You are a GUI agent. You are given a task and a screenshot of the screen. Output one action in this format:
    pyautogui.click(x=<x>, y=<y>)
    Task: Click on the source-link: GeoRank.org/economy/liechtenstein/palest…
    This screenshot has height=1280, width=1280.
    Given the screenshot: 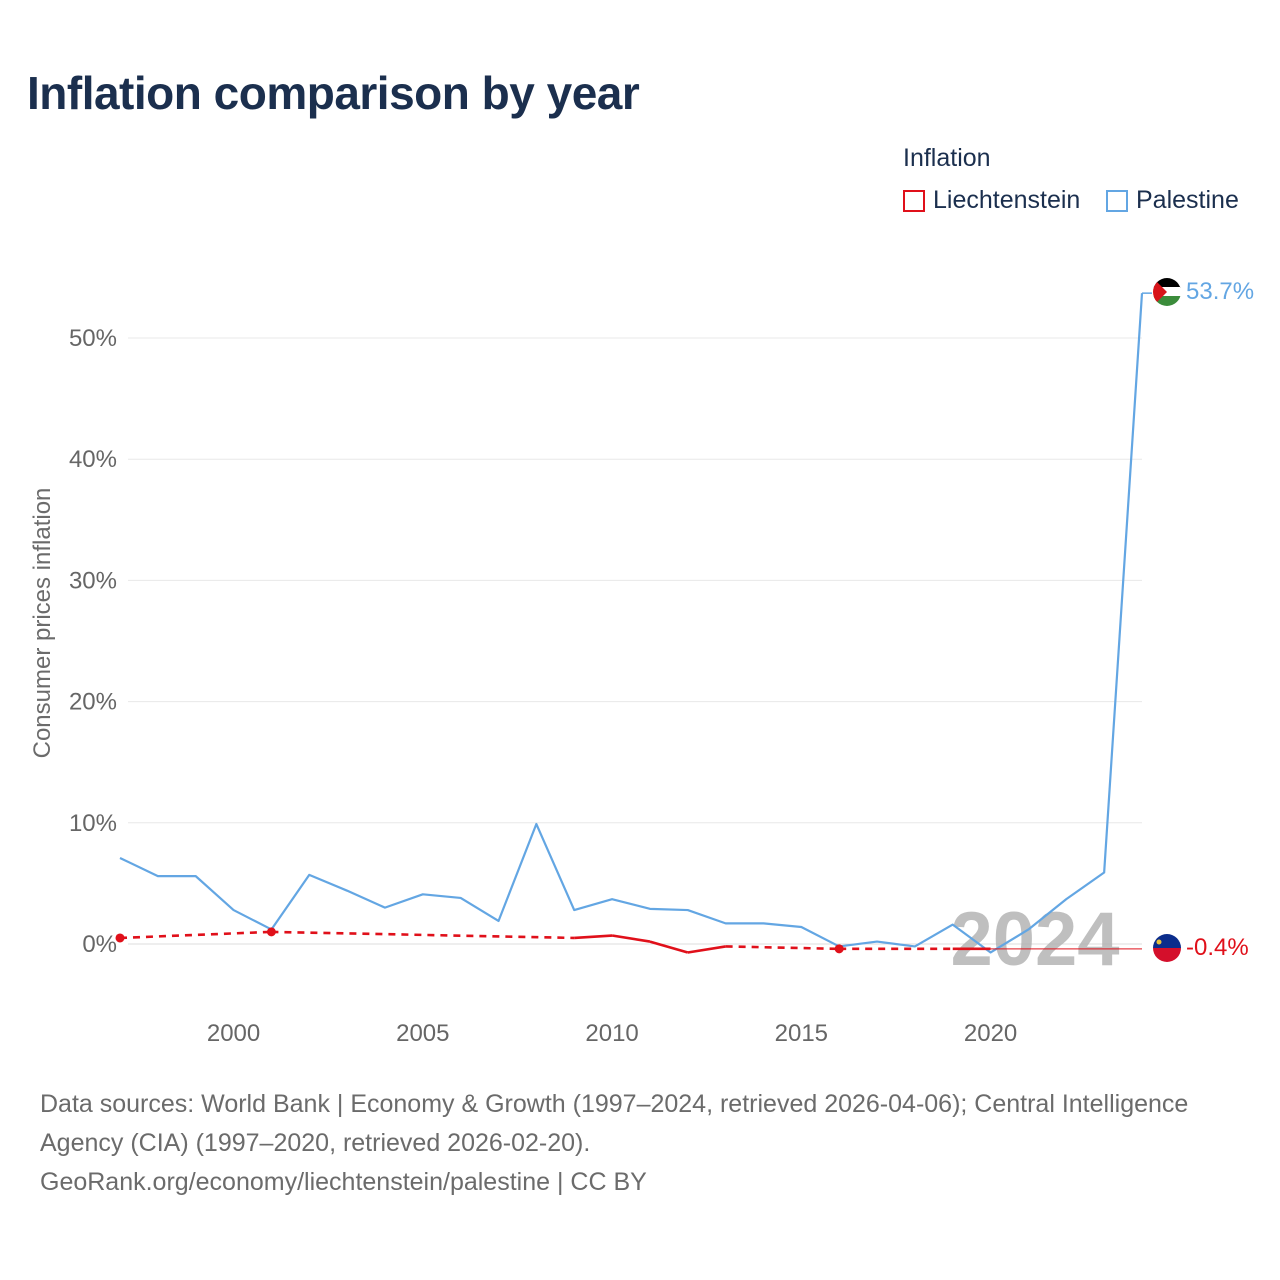 What is the action you would take?
    pyautogui.click(x=343, y=1182)
    